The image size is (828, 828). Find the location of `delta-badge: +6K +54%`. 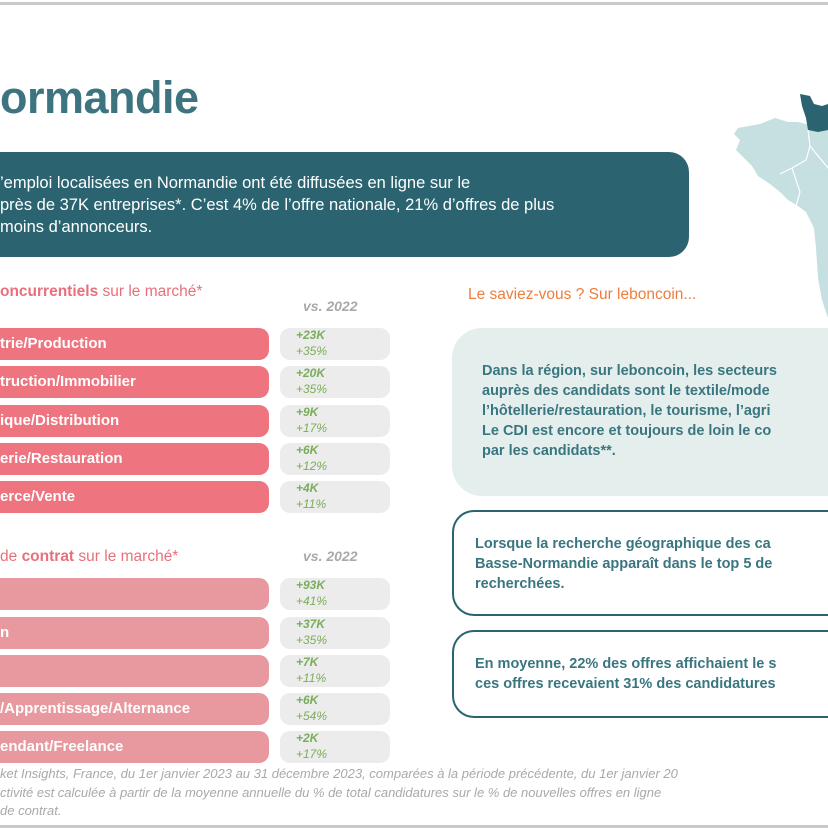

delta-badge: +6K +54% is located at coordinates (335, 709).